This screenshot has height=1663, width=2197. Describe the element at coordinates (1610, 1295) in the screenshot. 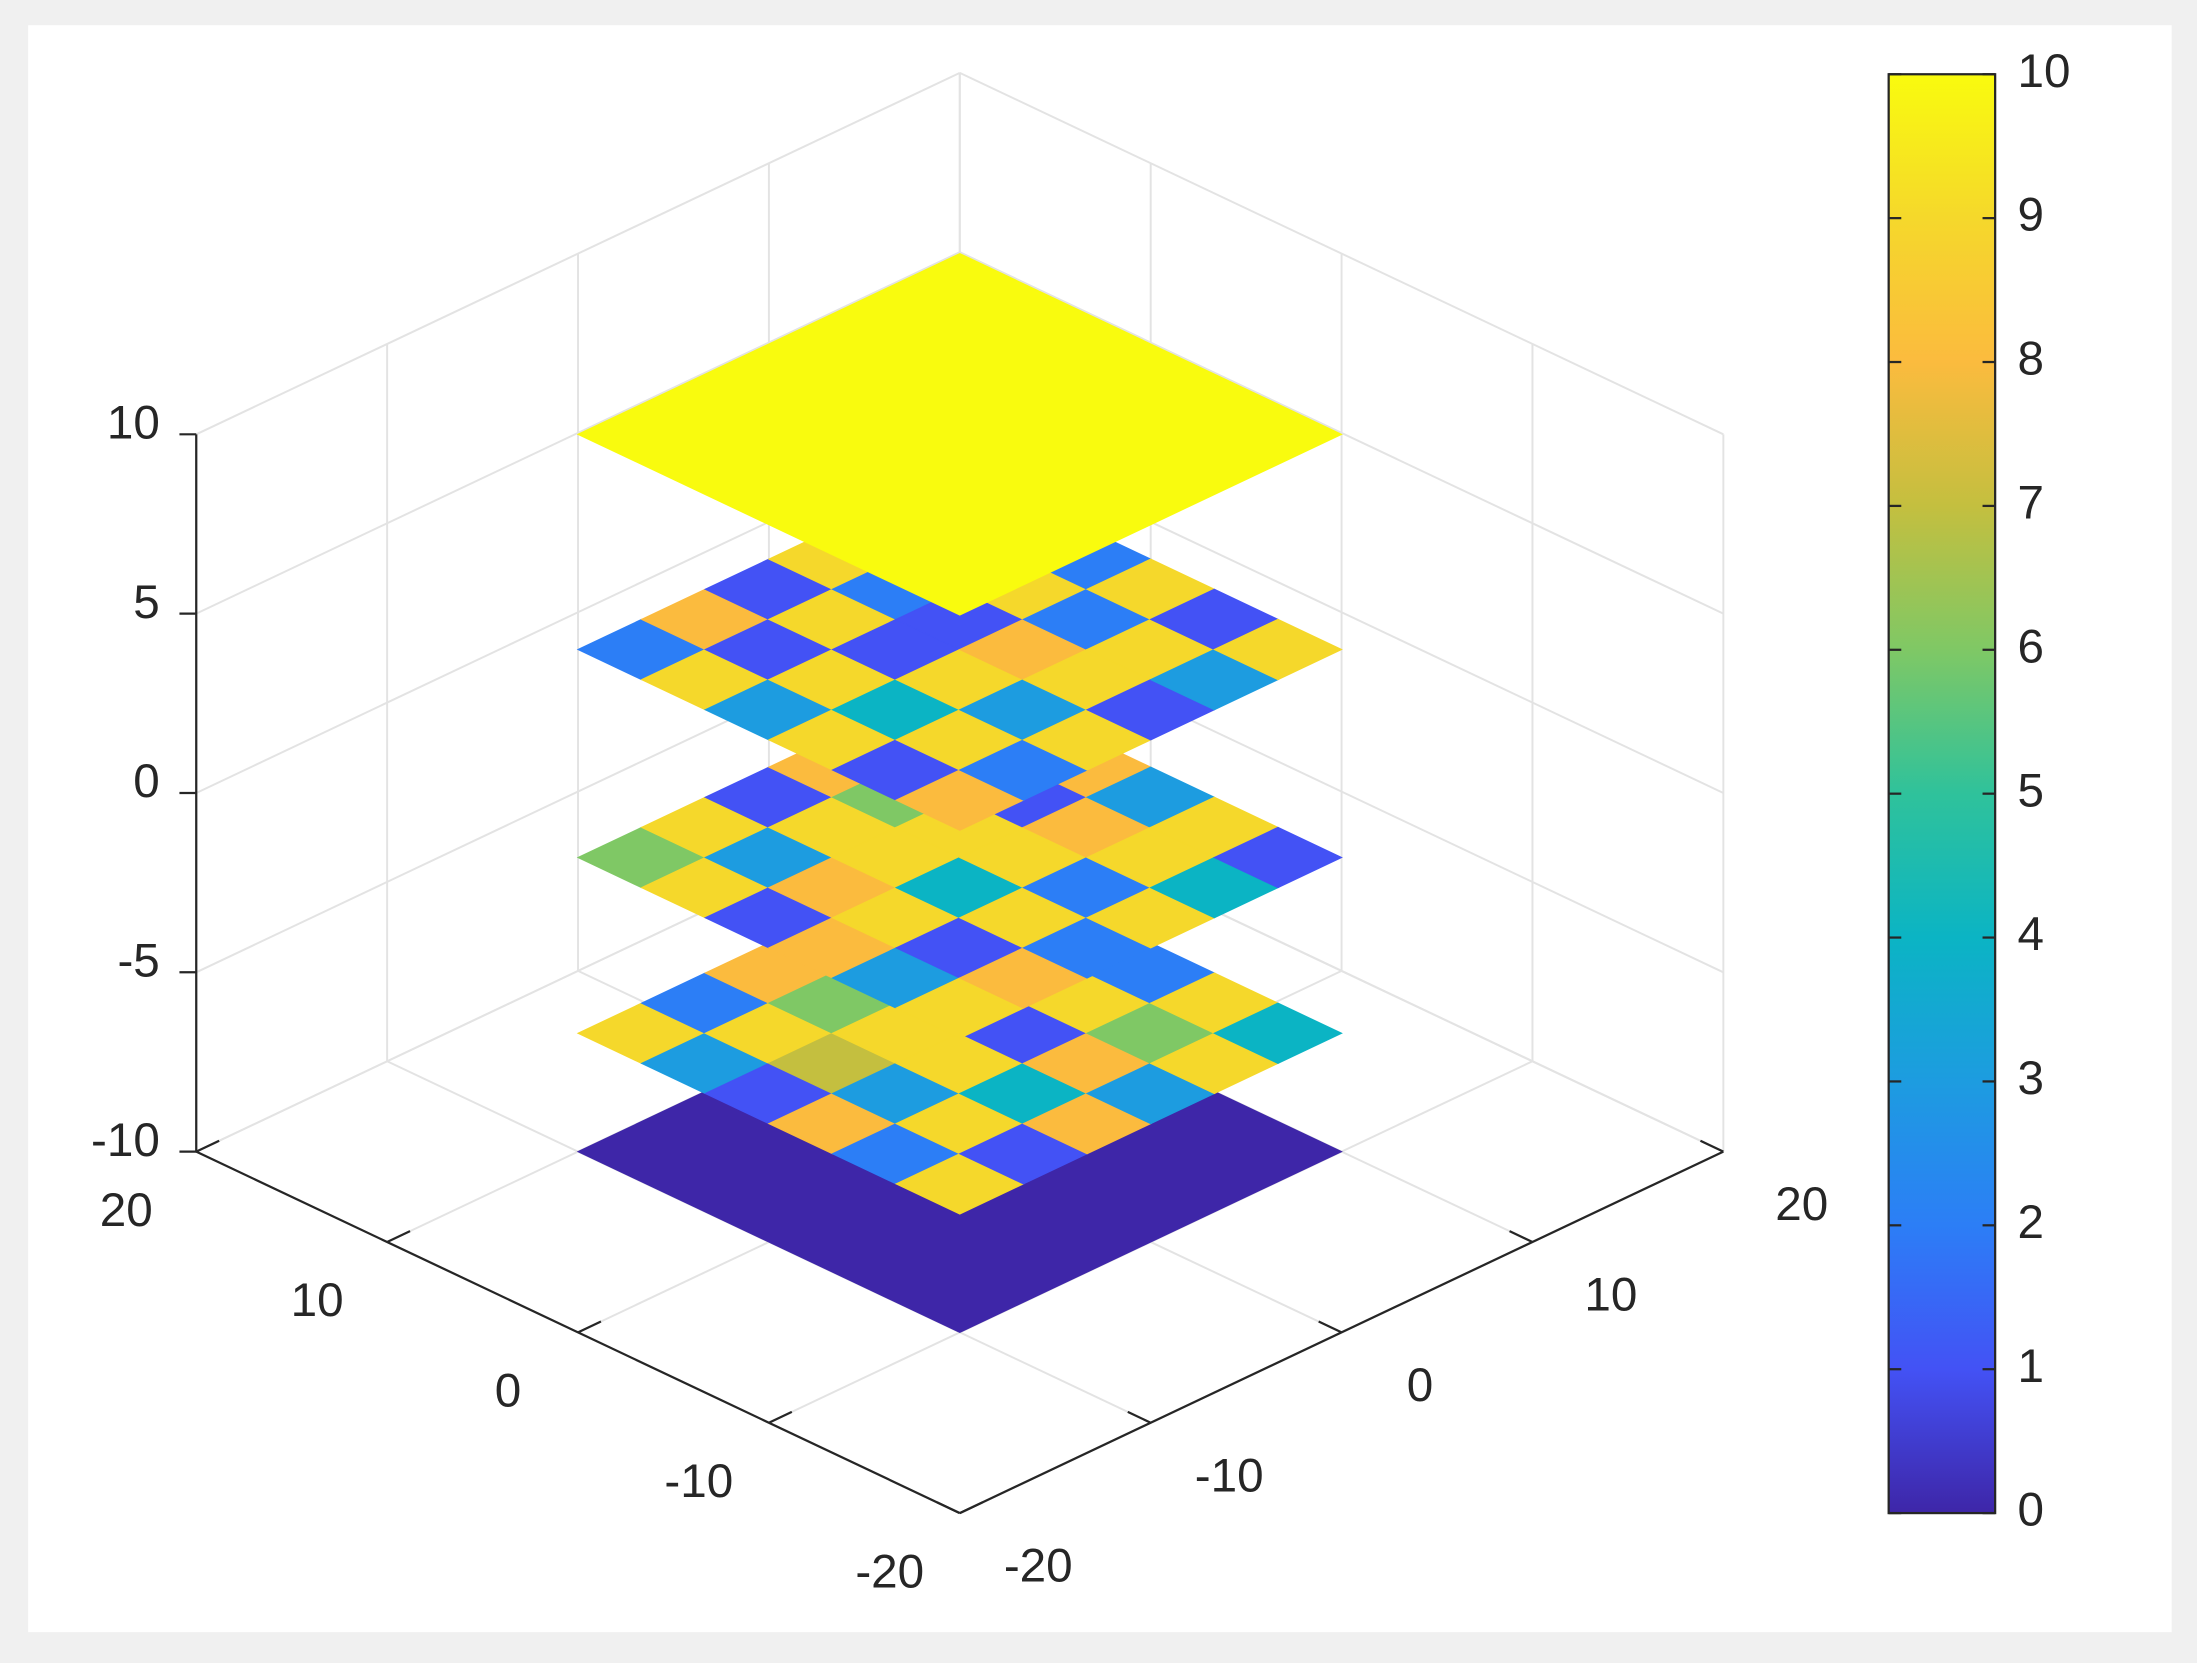

I see `x-tick-label: 10` at that location.